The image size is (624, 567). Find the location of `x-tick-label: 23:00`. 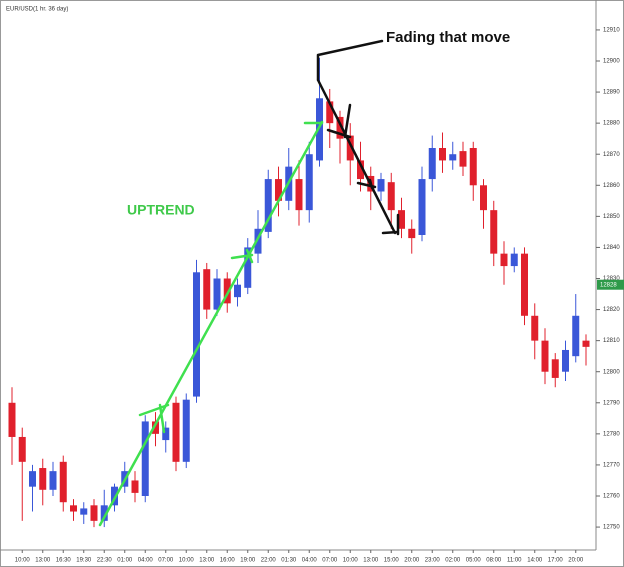

x-tick-label: 23:00 is located at coordinates (433, 561).